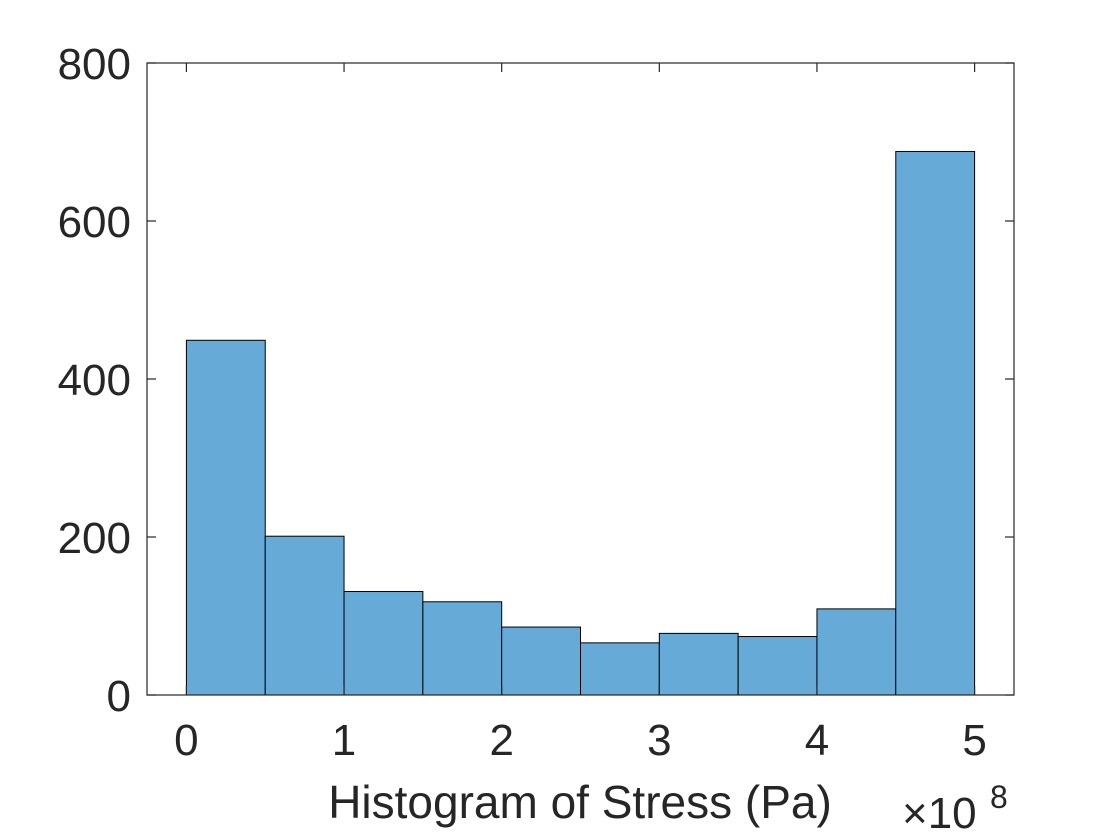 The height and width of the screenshot is (840, 1120). I want to click on y-tick-labels: 0 200 400 600 800, so click(94, 380).